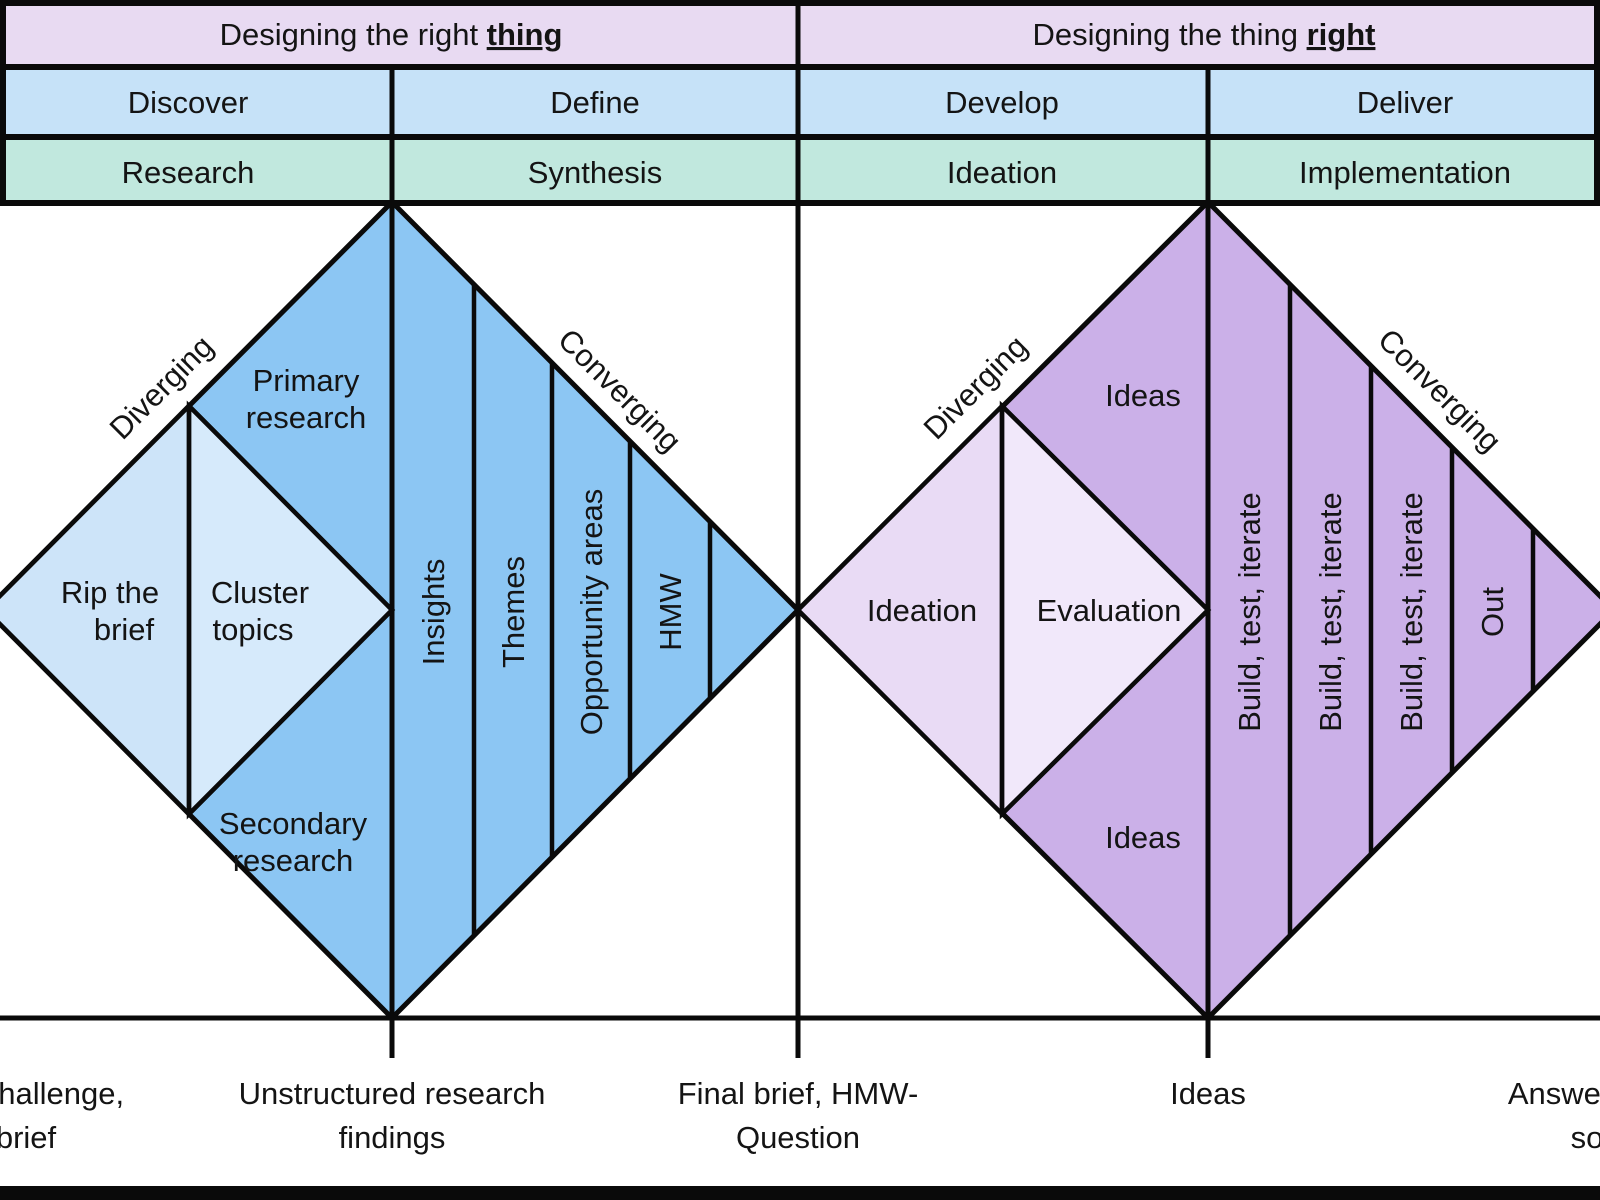  What do you see at coordinates (1143, 395) in the screenshot?
I see `ideas-top-label: Ideas` at bounding box center [1143, 395].